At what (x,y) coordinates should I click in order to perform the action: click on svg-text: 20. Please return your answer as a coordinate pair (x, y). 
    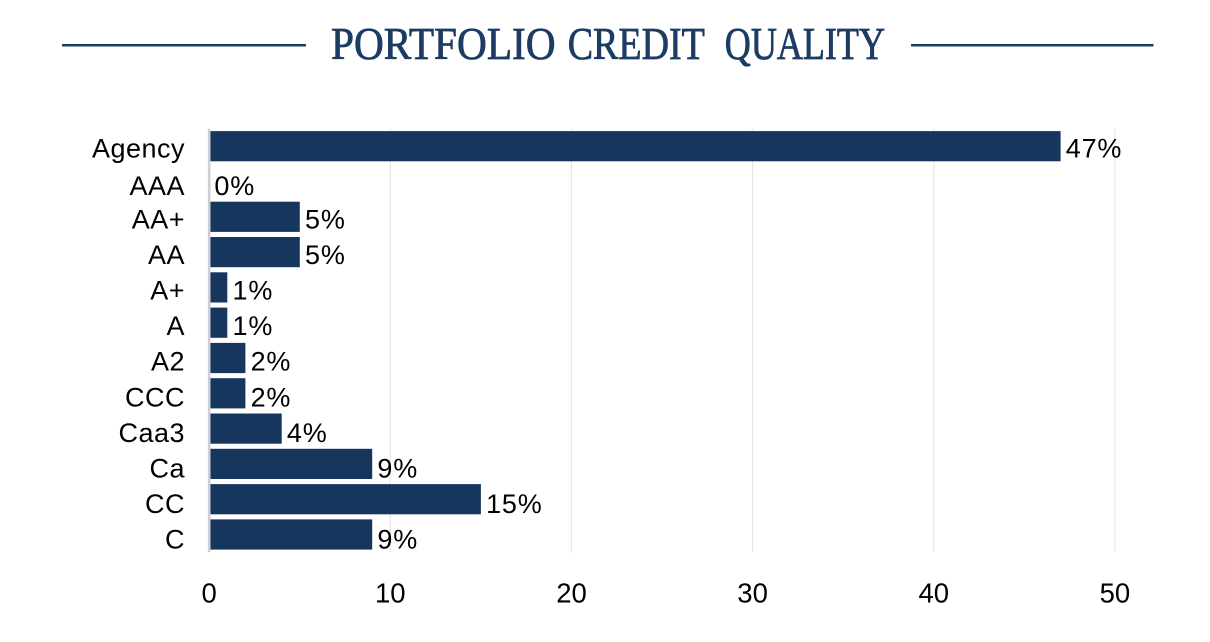
    Looking at the image, I should click on (571, 592).